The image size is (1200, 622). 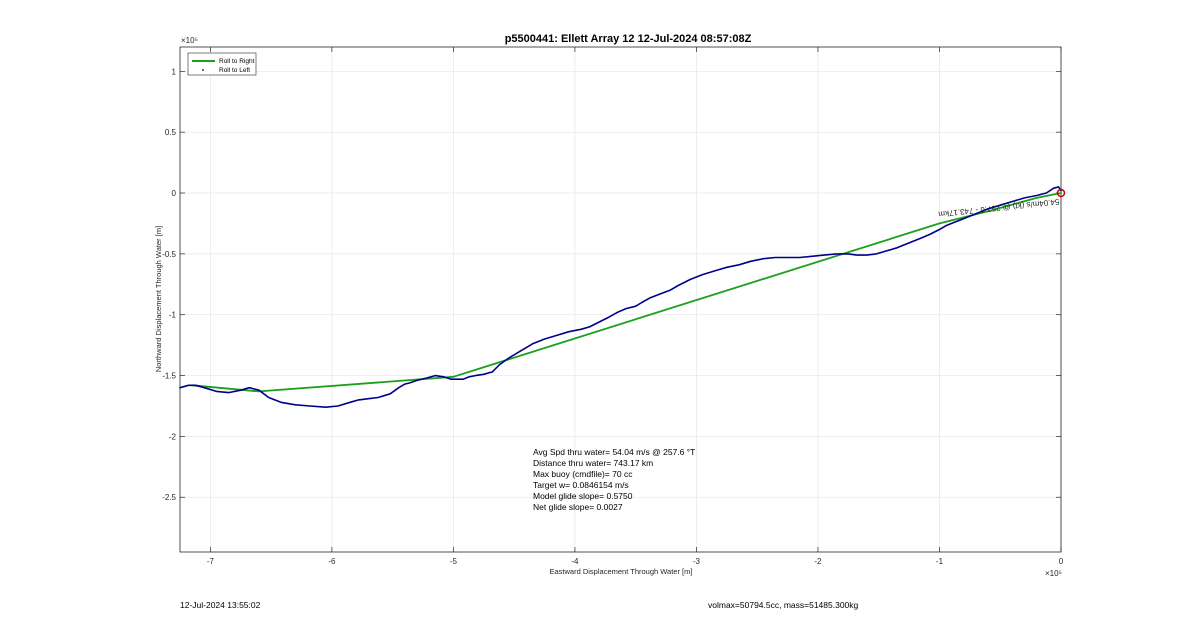 What do you see at coordinates (158, 299) in the screenshot?
I see `y-axis-label: Northward Displacement Through Water [m]` at bounding box center [158, 299].